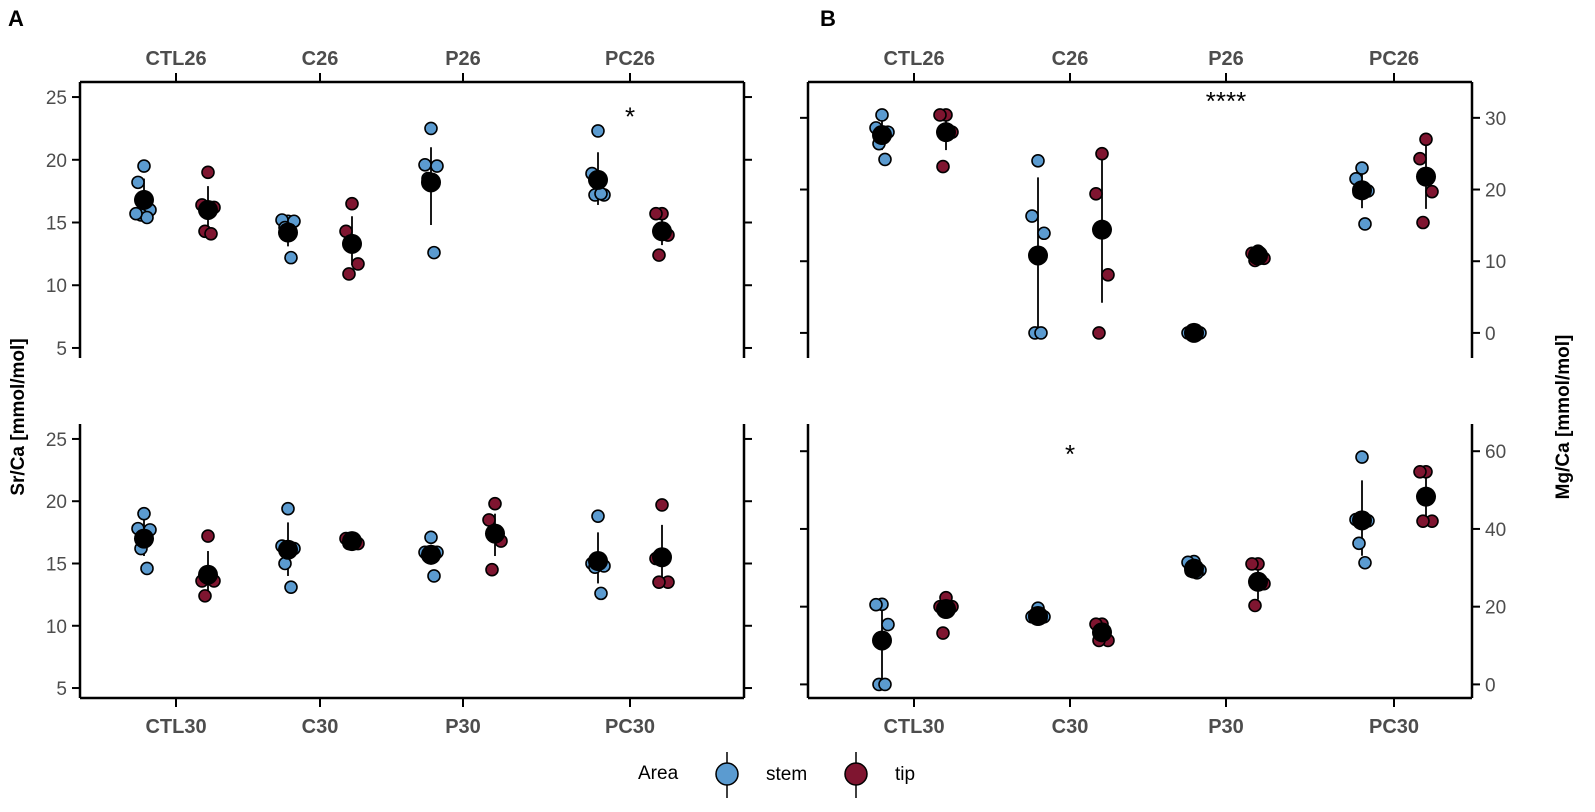 This screenshot has height=812, width=1595. Describe the element at coordinates (1495, 119) in the screenshot. I see `y-tick-label: 30` at that location.